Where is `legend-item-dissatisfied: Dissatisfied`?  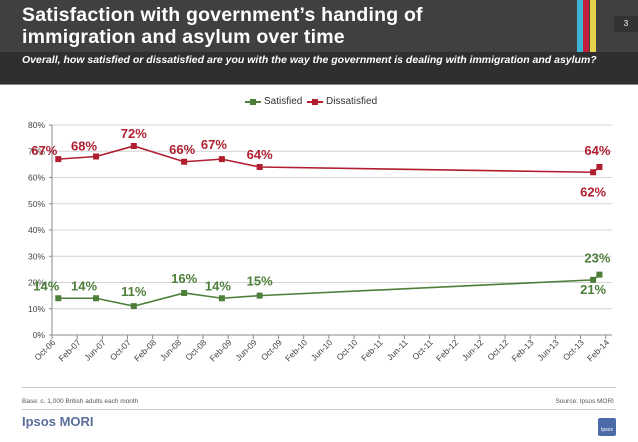
legend-item-dissatisfied: Dissatisfied is located at coordinates (342, 101).